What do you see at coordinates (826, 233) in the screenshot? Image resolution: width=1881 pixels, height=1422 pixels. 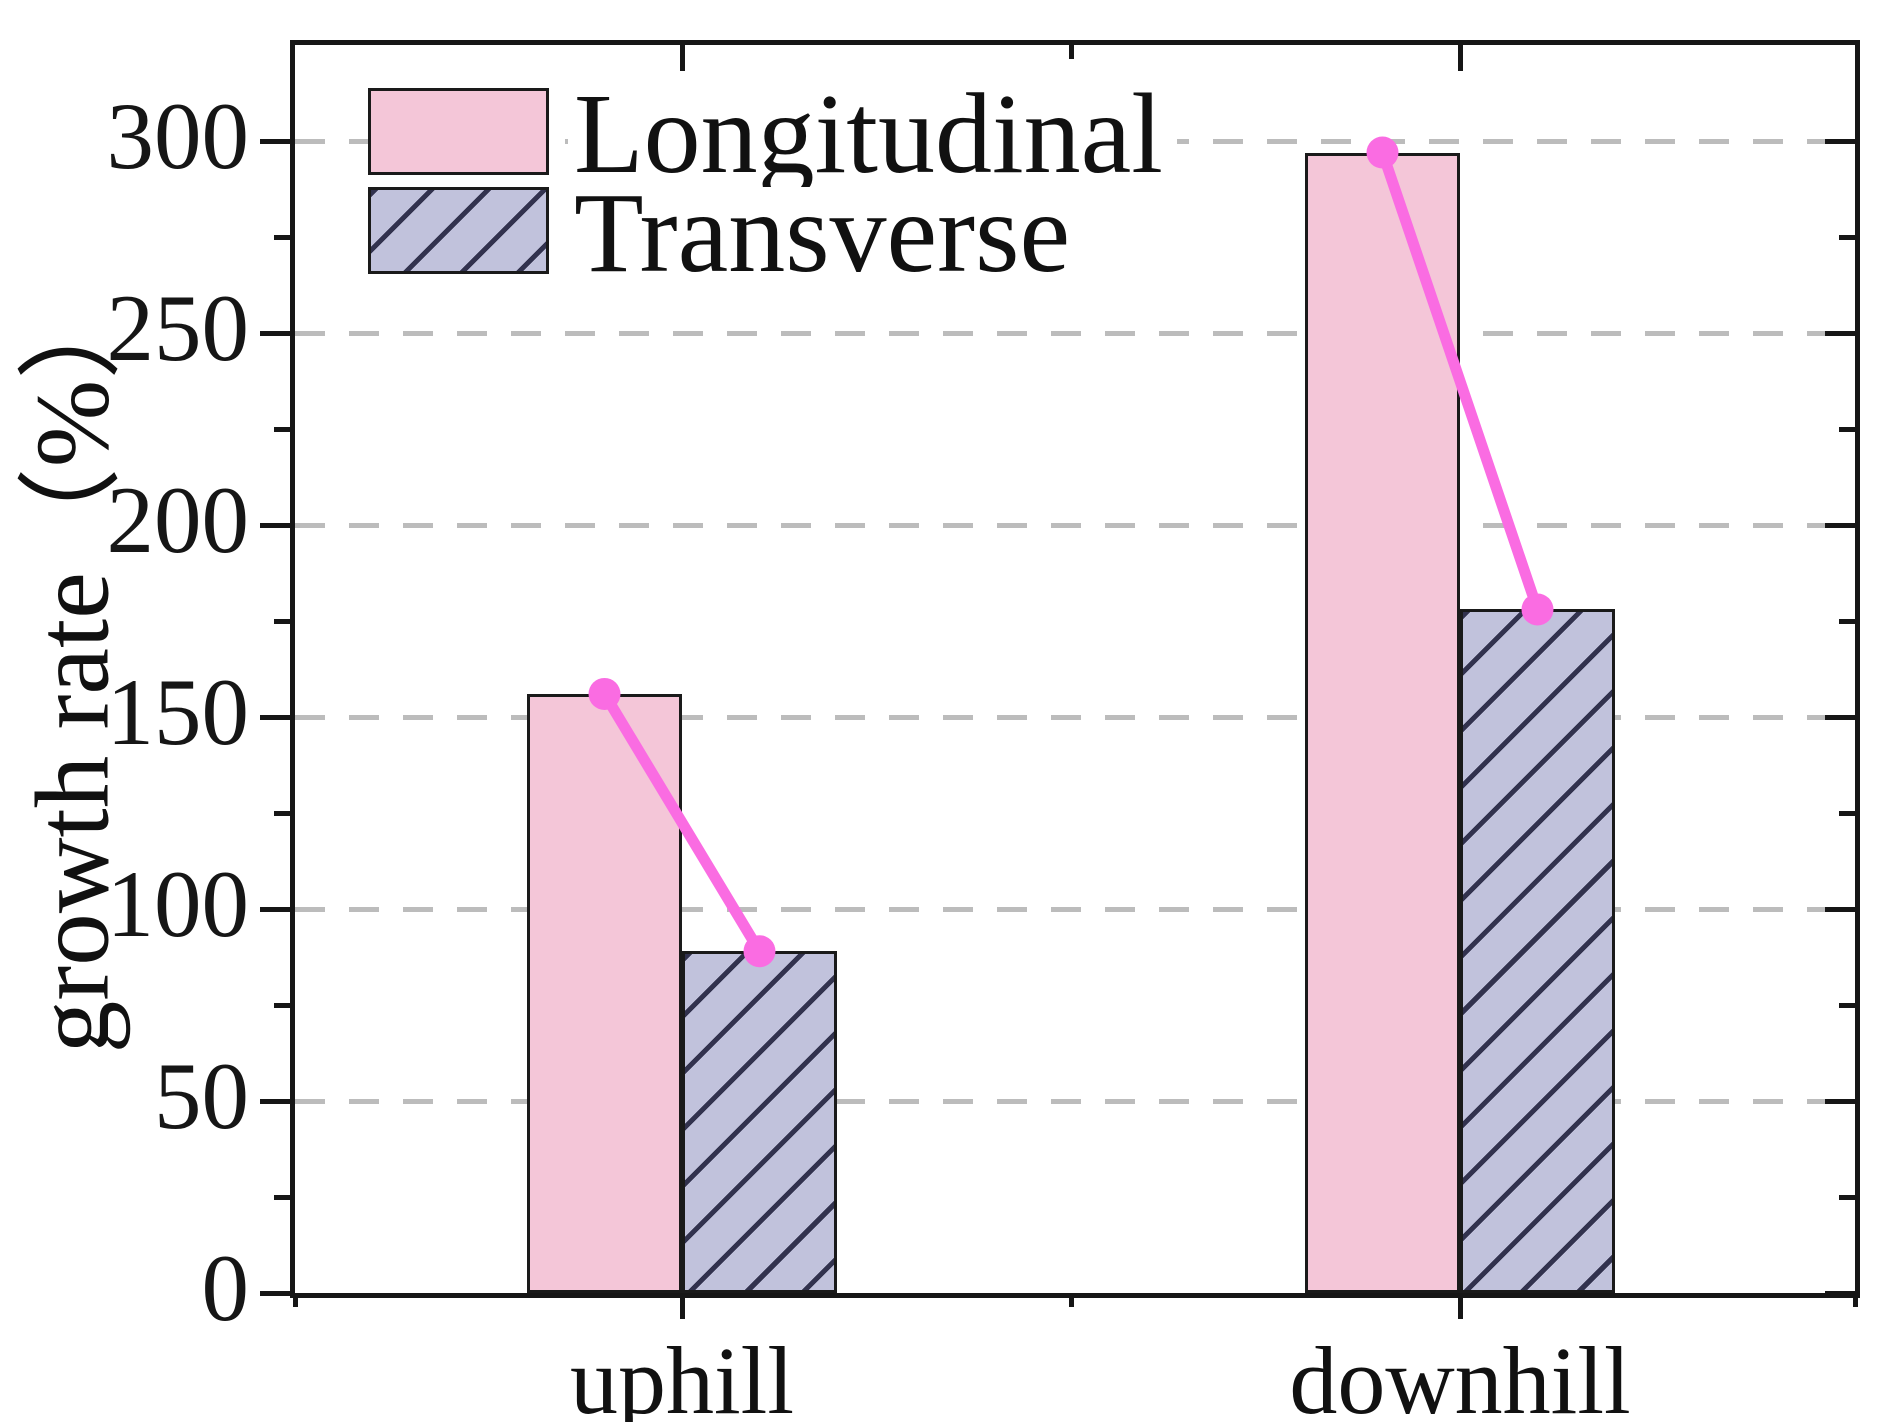 I see `legend-label-transverse: Transverse` at bounding box center [826, 233].